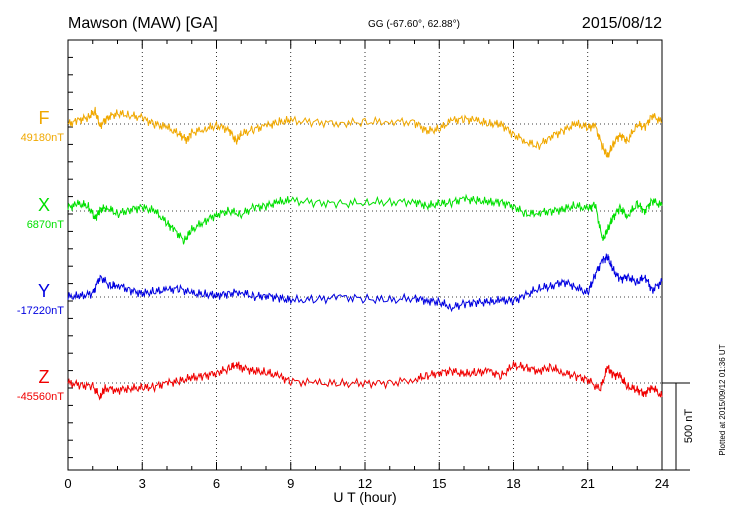 The height and width of the screenshot is (520, 730). What do you see at coordinates (662, 483) in the screenshot?
I see `x-tick-label: 24` at bounding box center [662, 483].